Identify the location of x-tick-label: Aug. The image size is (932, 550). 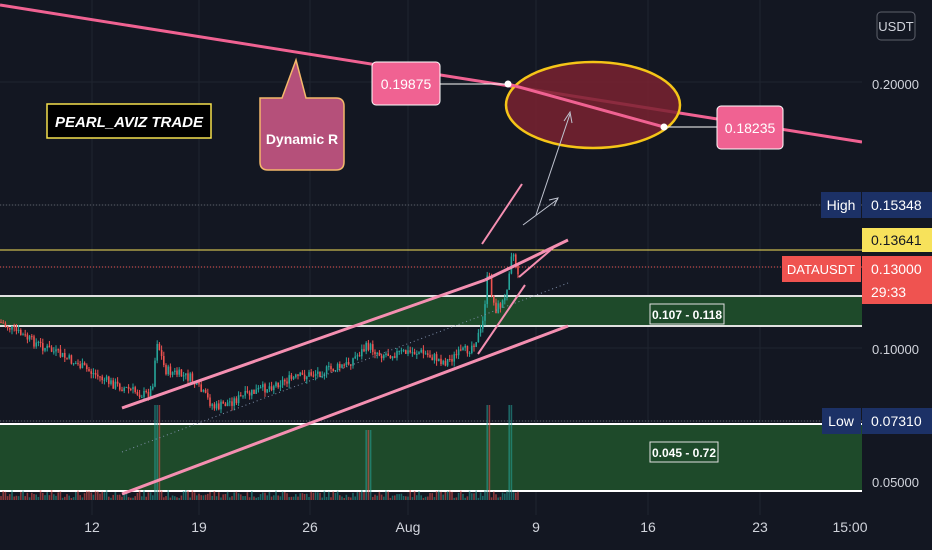
(408, 527).